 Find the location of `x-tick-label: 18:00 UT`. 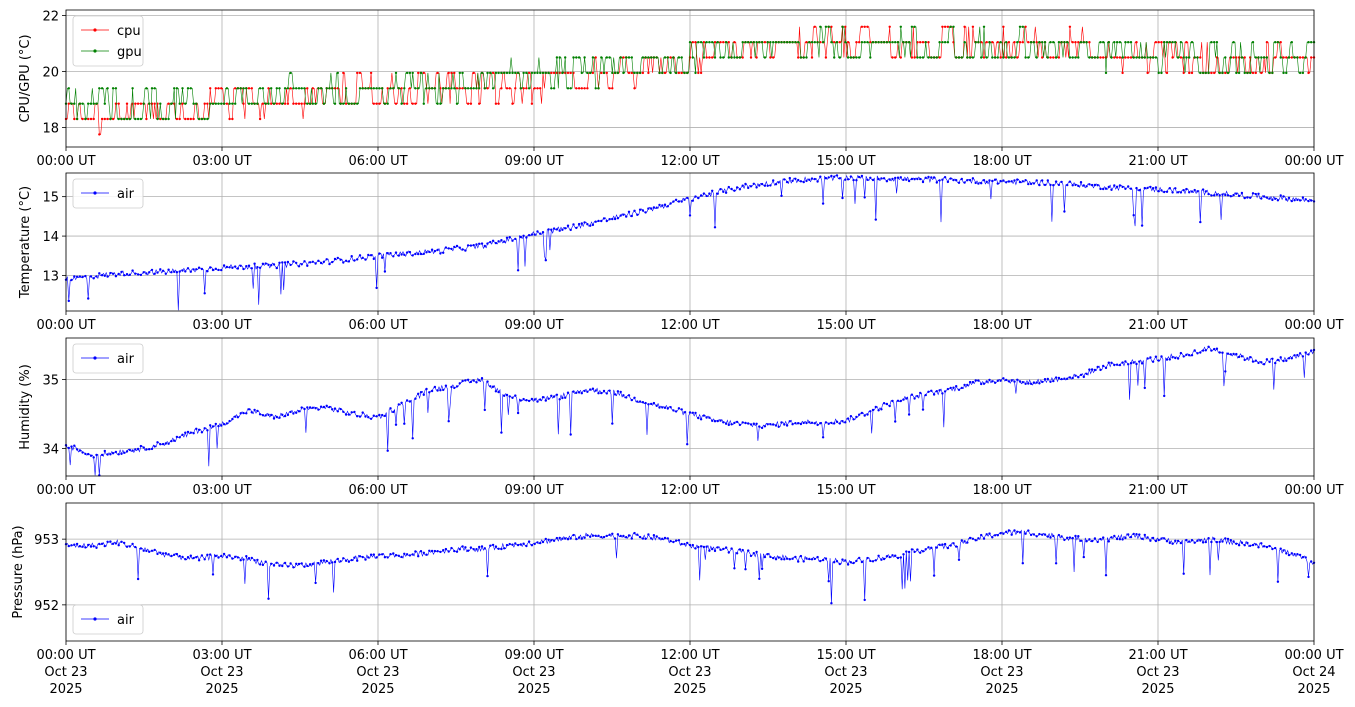

x-tick-label: 18:00 UT is located at coordinates (1001, 325).